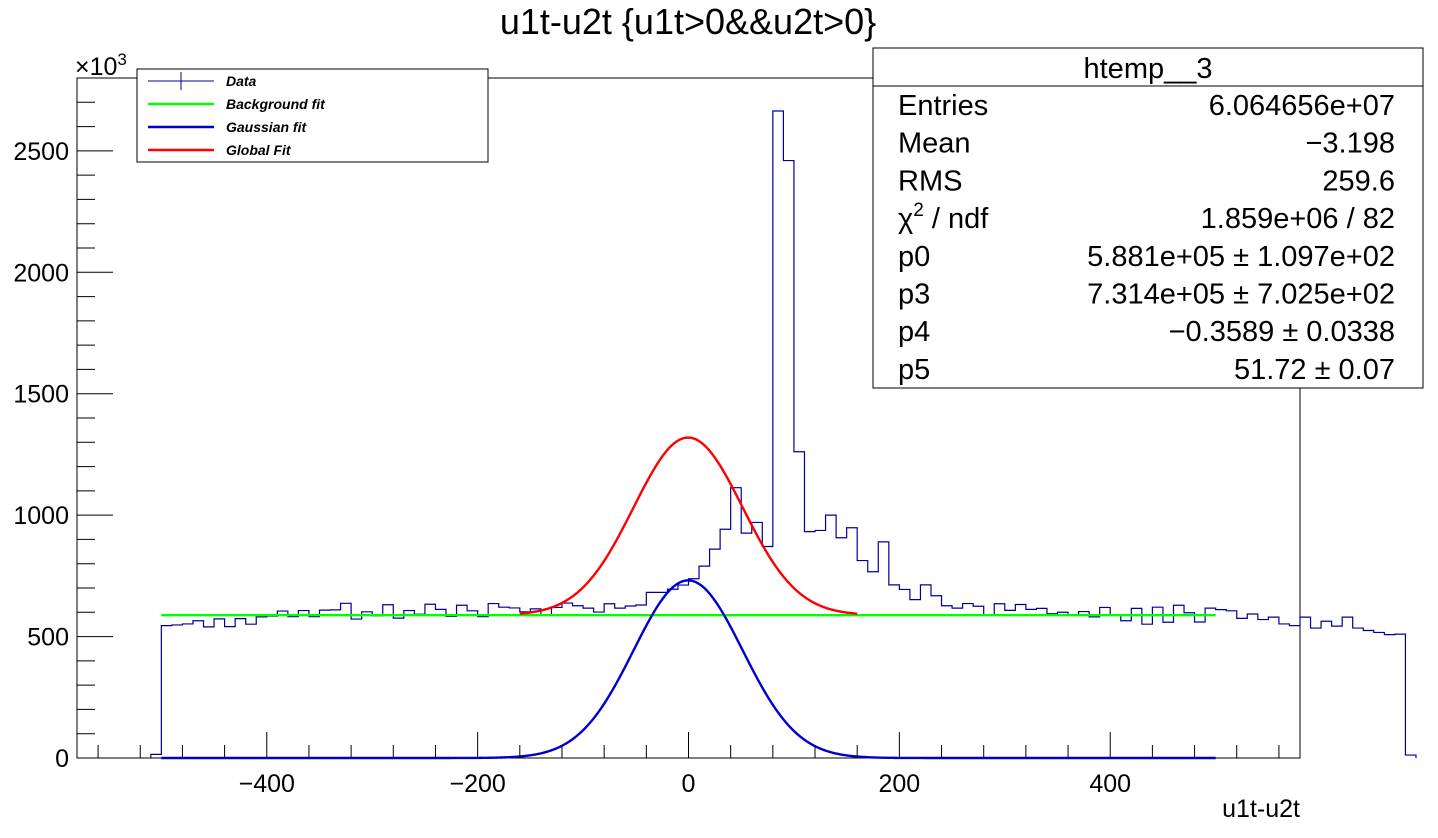  Describe the element at coordinates (914, 370) in the screenshot. I see `stats-row-label: p5` at that location.